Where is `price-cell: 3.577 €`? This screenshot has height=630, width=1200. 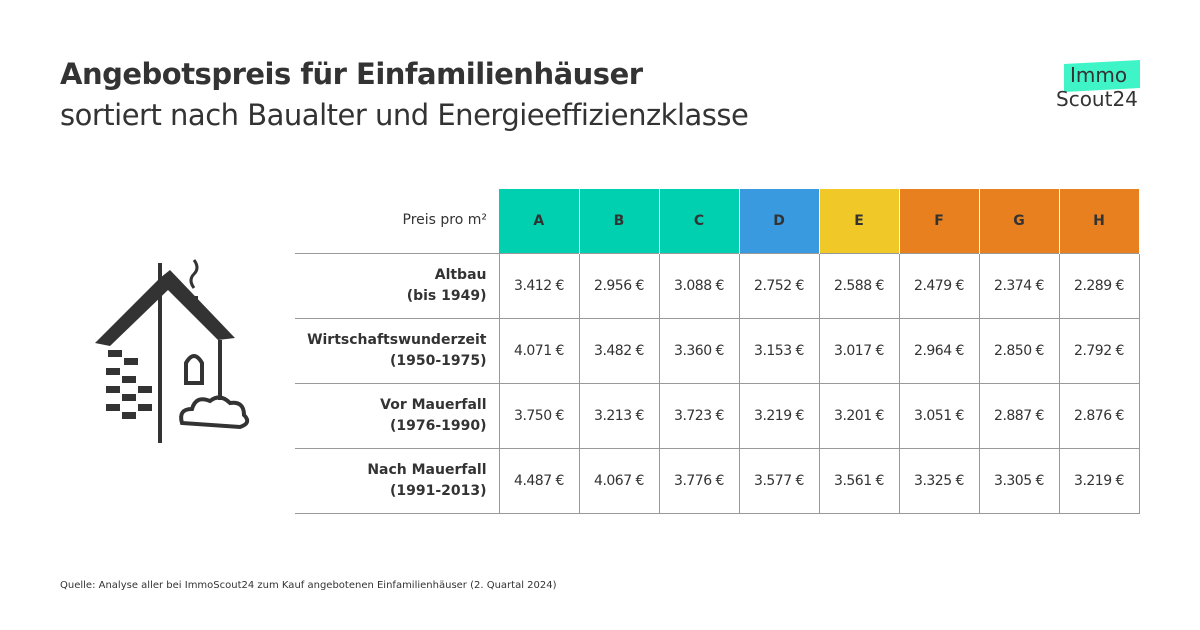
price-cell: 3.577 € is located at coordinates (779, 480).